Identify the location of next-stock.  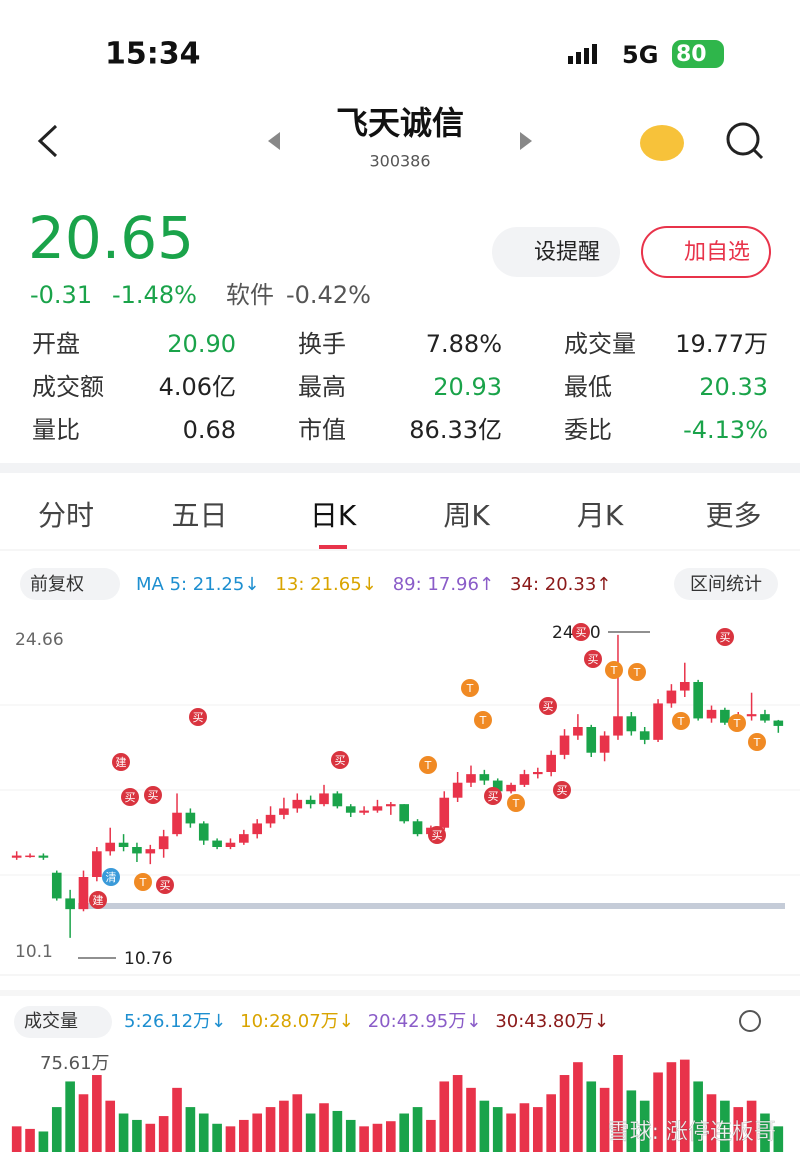
(526, 141).